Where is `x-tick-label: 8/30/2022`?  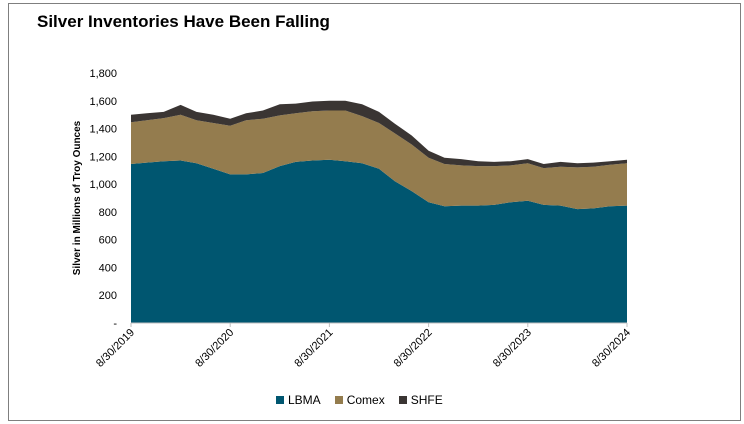
x-tick-label: 8/30/2022 is located at coordinates (413, 348).